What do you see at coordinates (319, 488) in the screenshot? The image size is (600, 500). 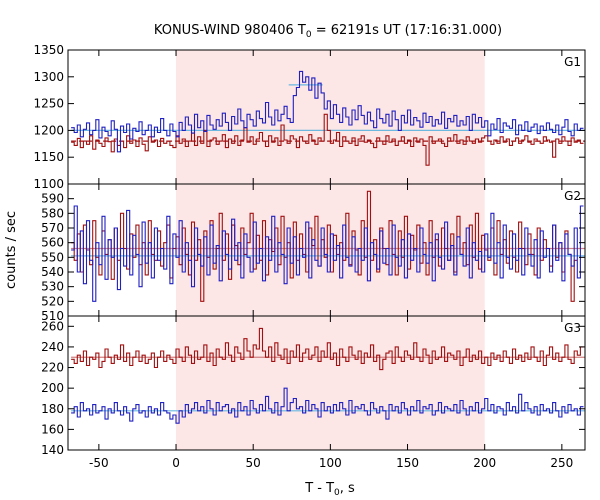 I see `x-axis-label-prefix: T - T` at bounding box center [319, 488].